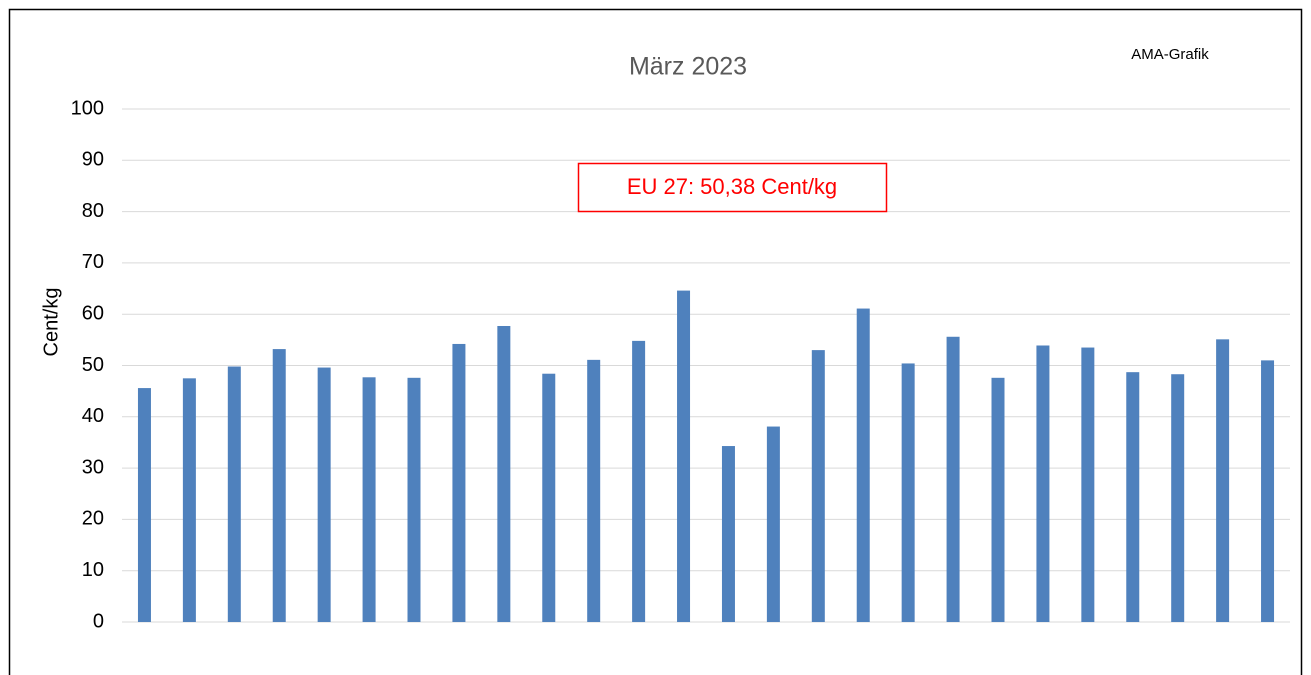 The height and width of the screenshot is (675, 1311). What do you see at coordinates (93, 519) in the screenshot?
I see `y-tick-label: 20` at bounding box center [93, 519].